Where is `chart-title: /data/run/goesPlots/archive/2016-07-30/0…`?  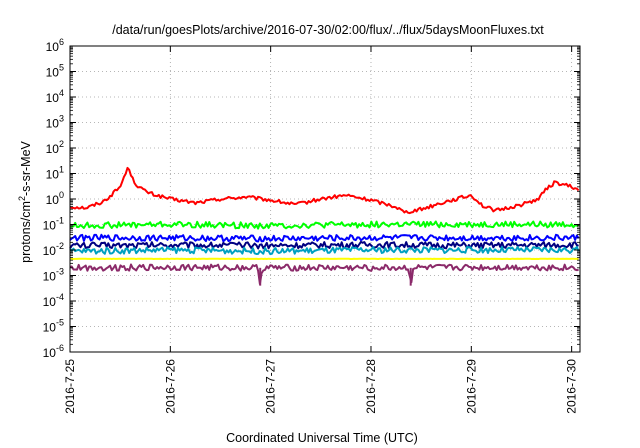
chart-title: /data/run/goesPlots/archive/2016-07-30/0… is located at coordinates (328, 30).